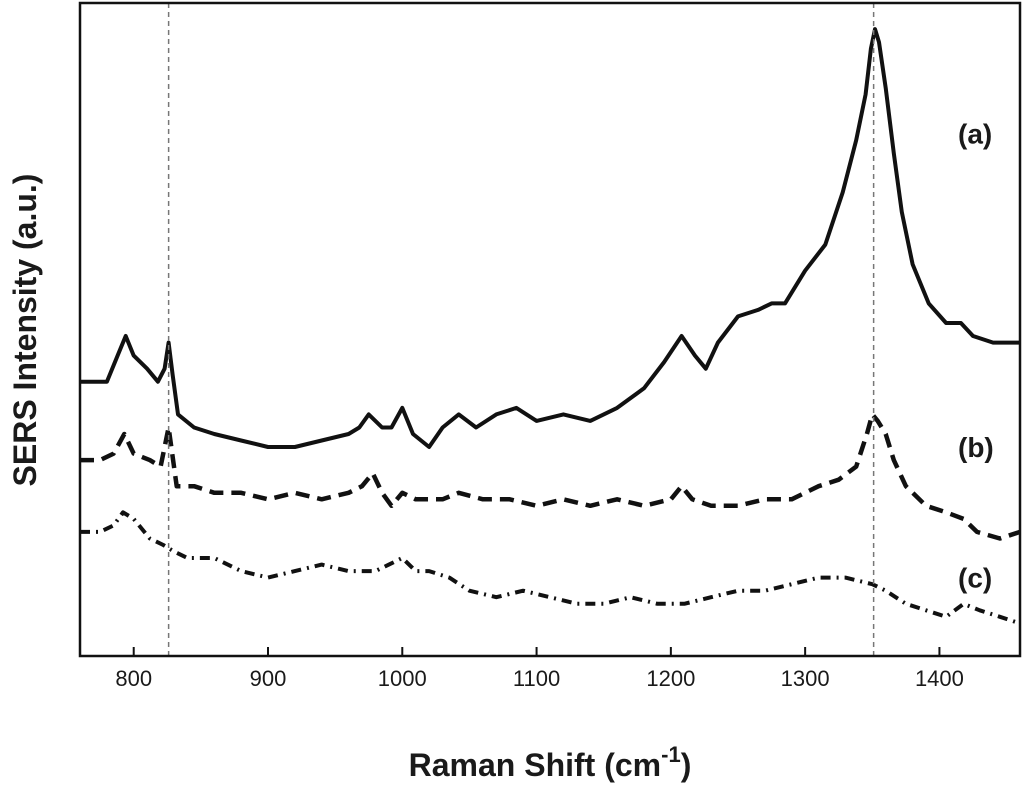 This screenshot has width=1024, height=786. What do you see at coordinates (975, 578) in the screenshot?
I see `series-label-3: (c)` at bounding box center [975, 578].